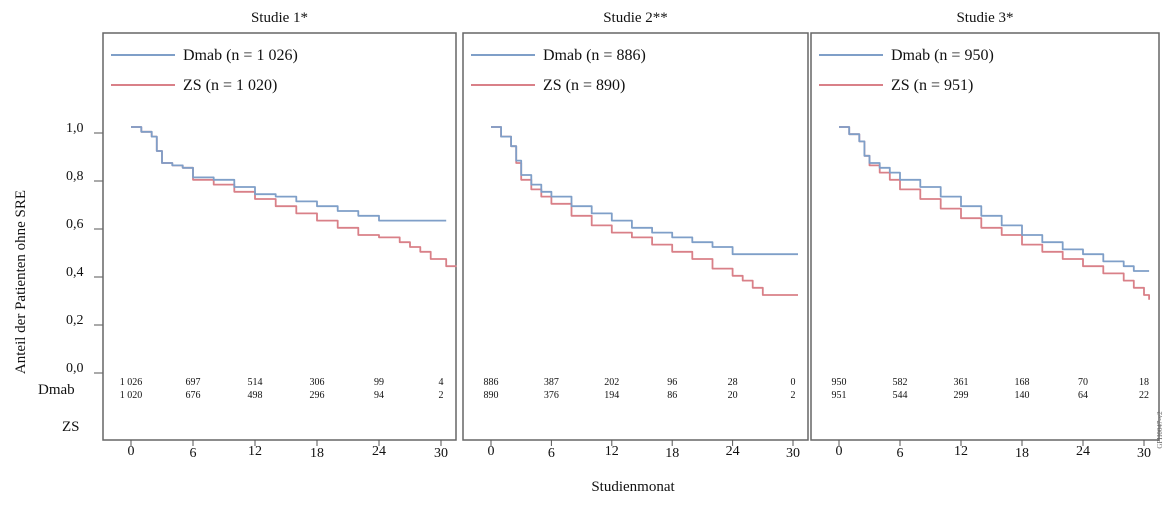 This screenshot has height=512, width=1166. What do you see at coordinates (900, 395) in the screenshot?
I see `risk-count-zs: 544` at bounding box center [900, 395].